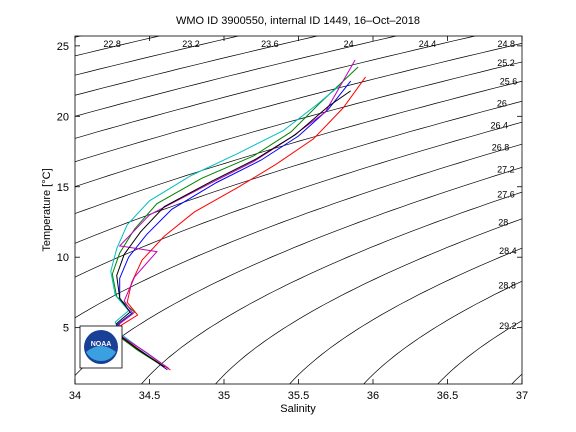 This screenshot has height=432, width=576. I want to click on x-axis-label: Salinity, so click(298, 409).